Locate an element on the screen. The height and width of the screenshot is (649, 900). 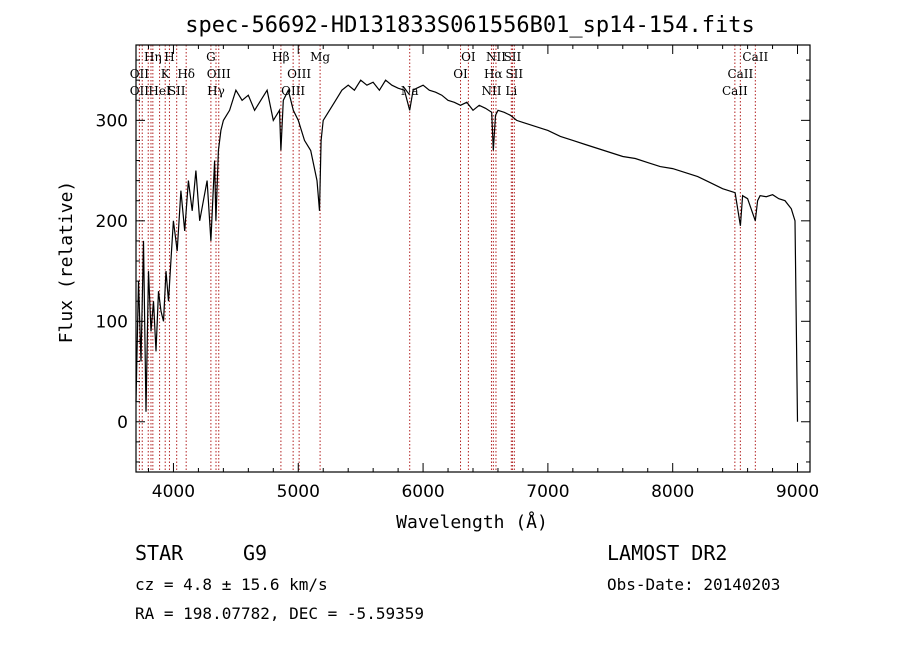
y-tick-label: 200 is located at coordinates (112, 222).